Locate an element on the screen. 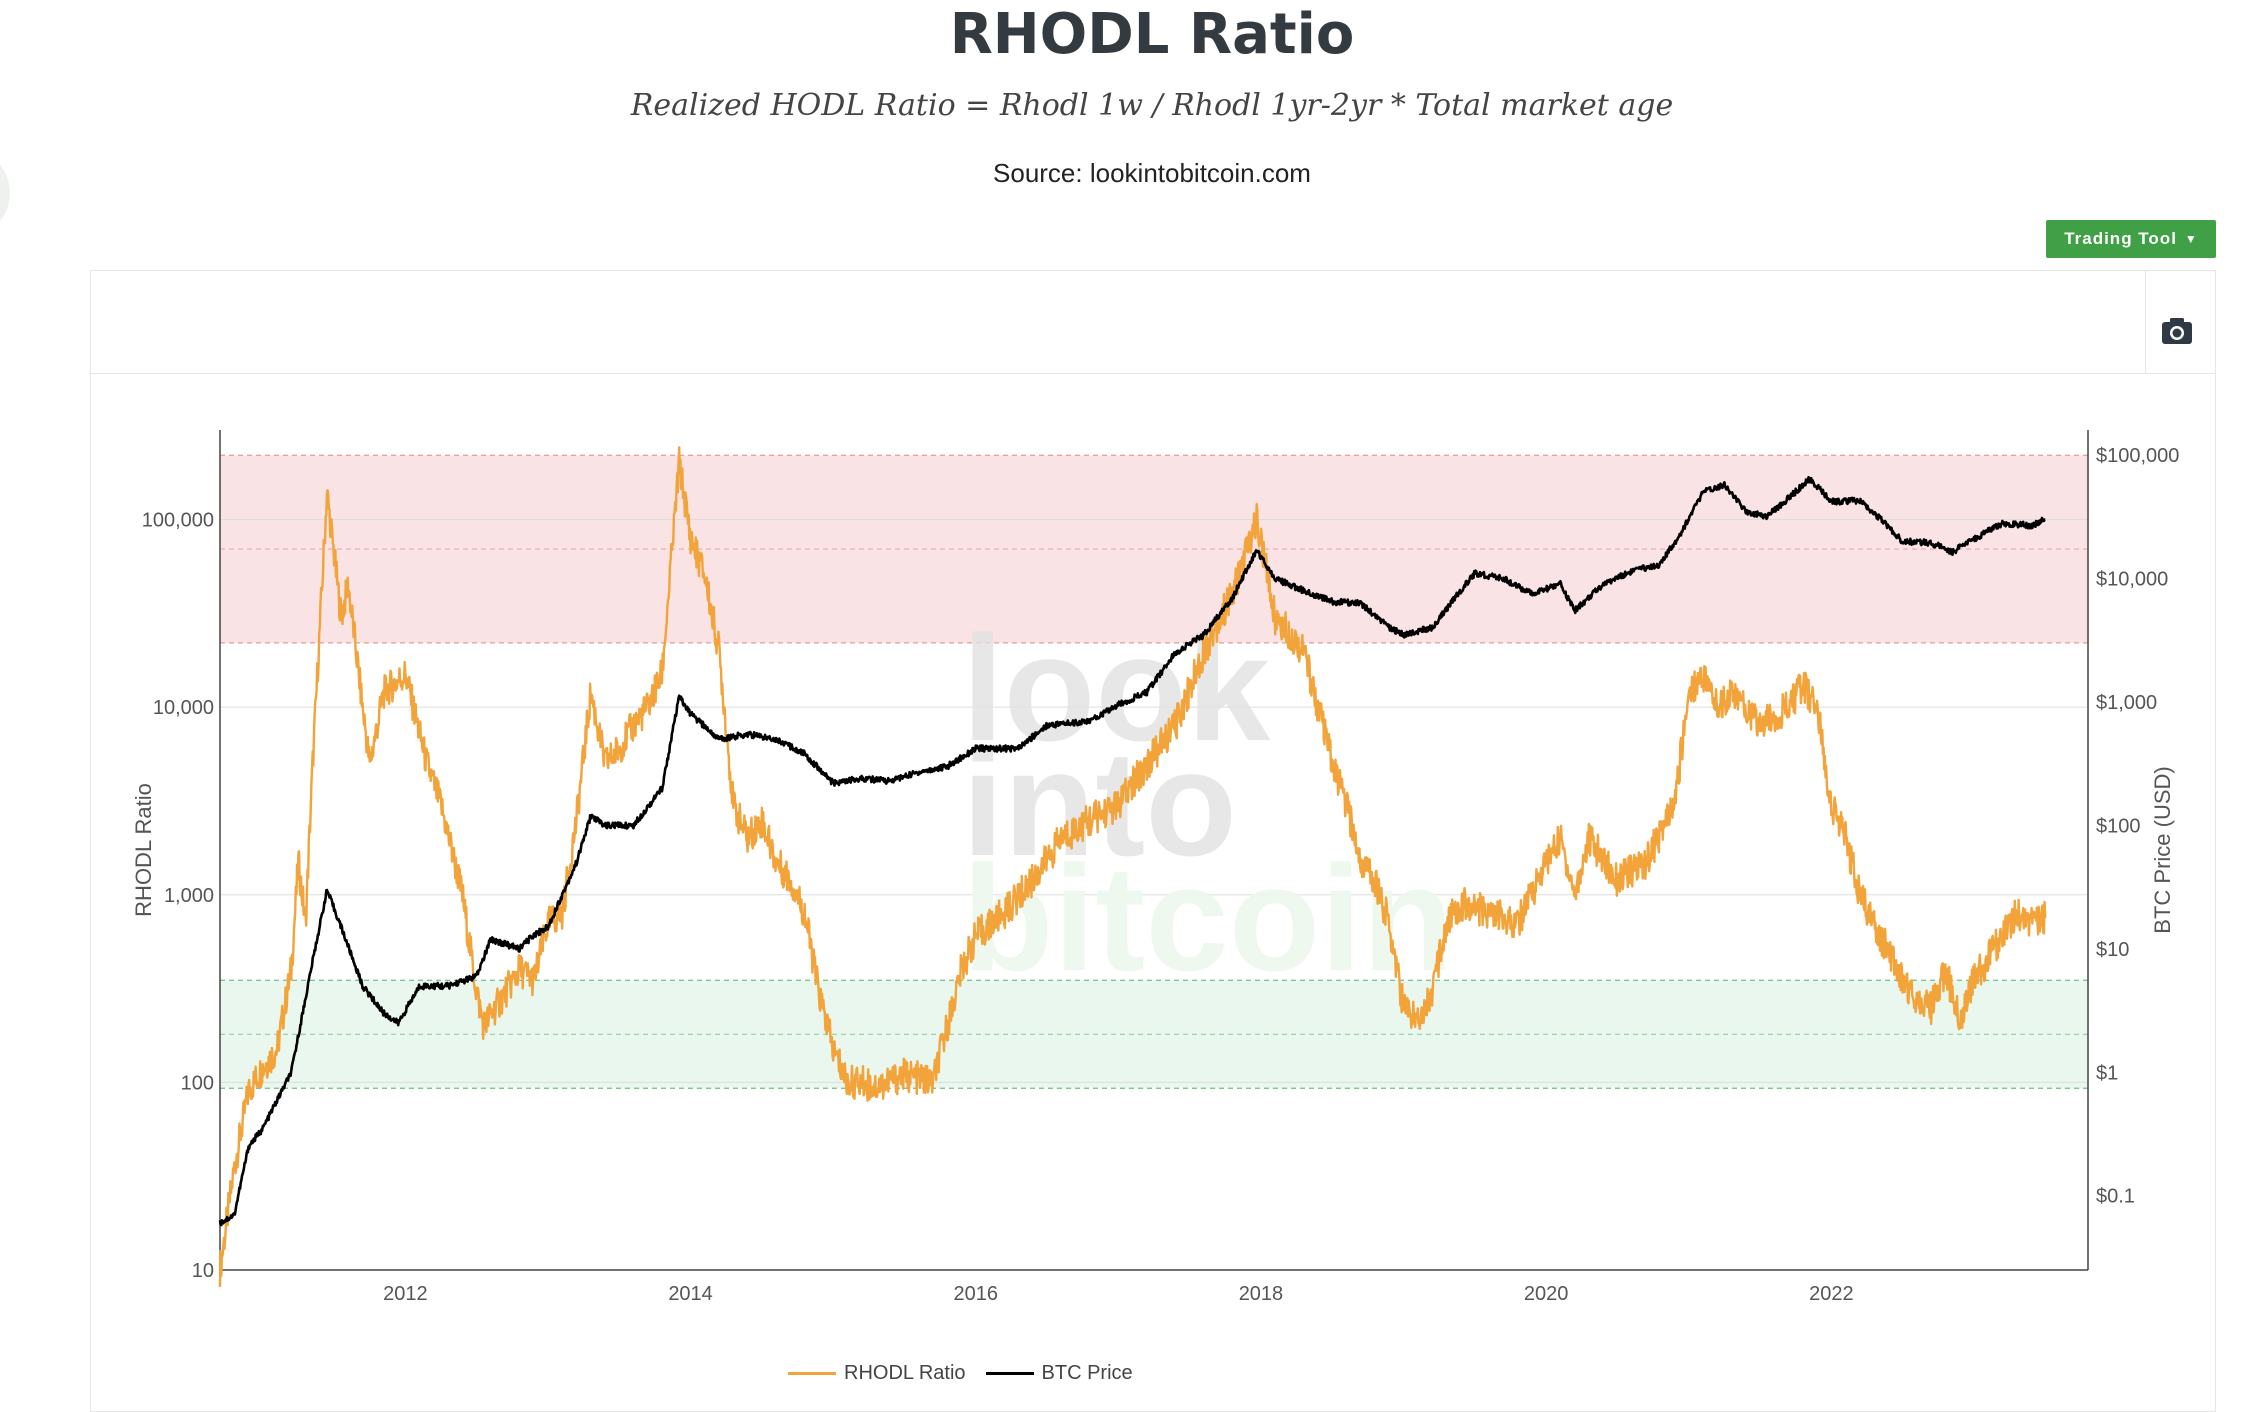 The width and height of the screenshot is (2252, 1412). zone-band-bottom is located at coordinates (1154, 1034).